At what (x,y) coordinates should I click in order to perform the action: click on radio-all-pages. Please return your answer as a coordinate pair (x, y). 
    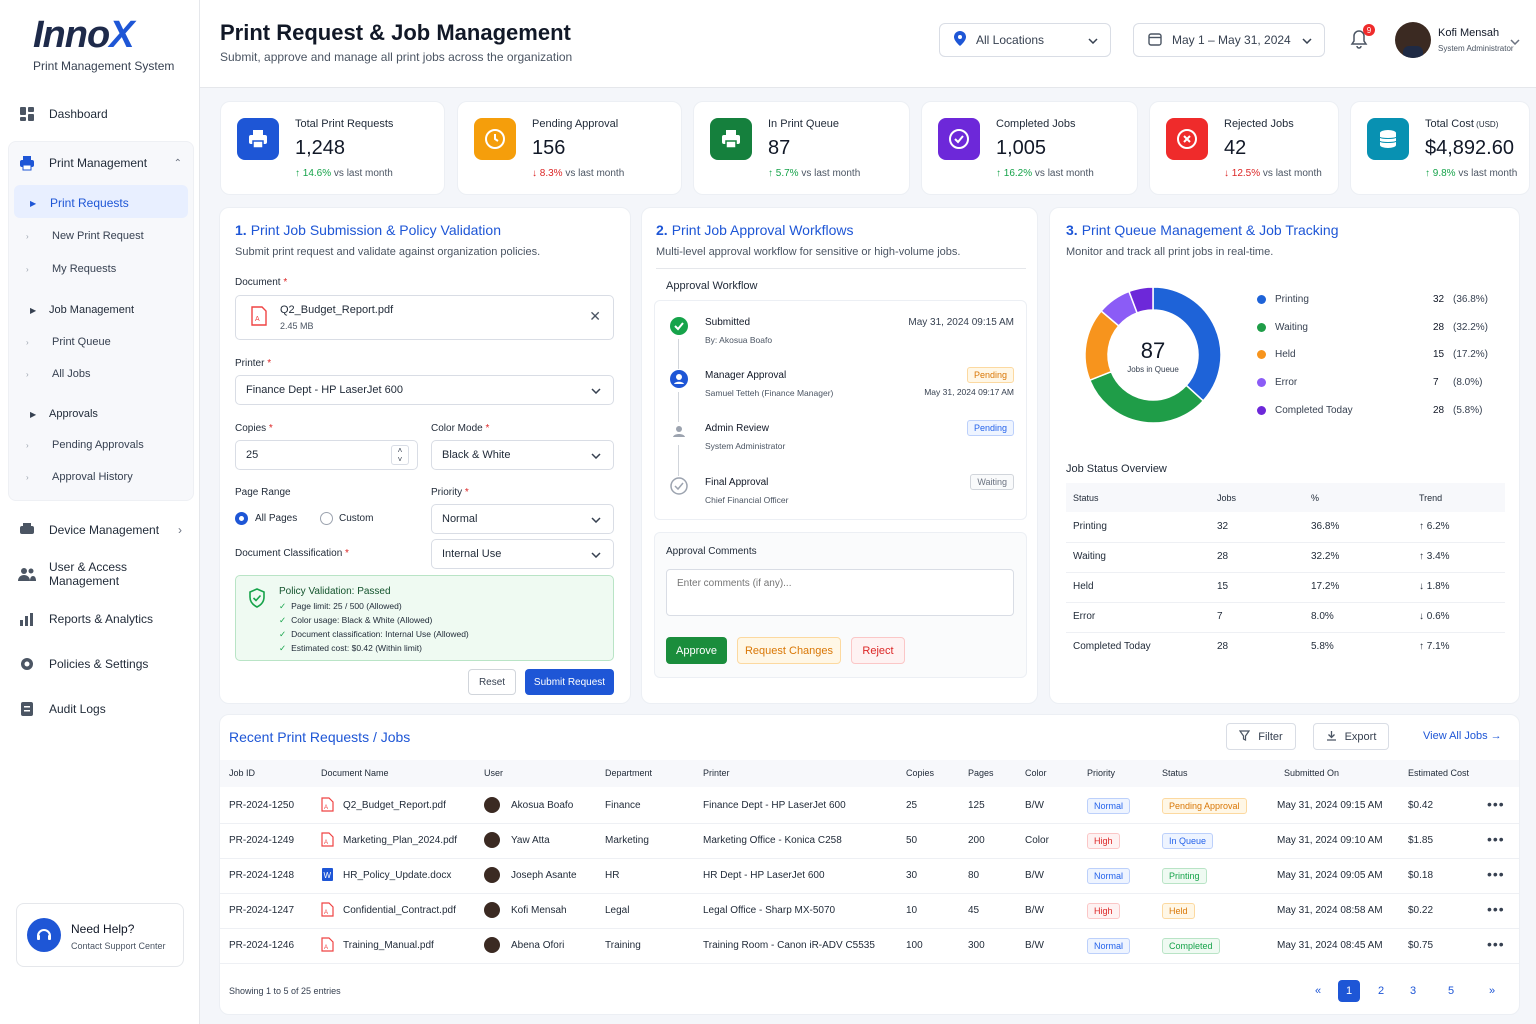
    Looking at the image, I should click on (241, 518).